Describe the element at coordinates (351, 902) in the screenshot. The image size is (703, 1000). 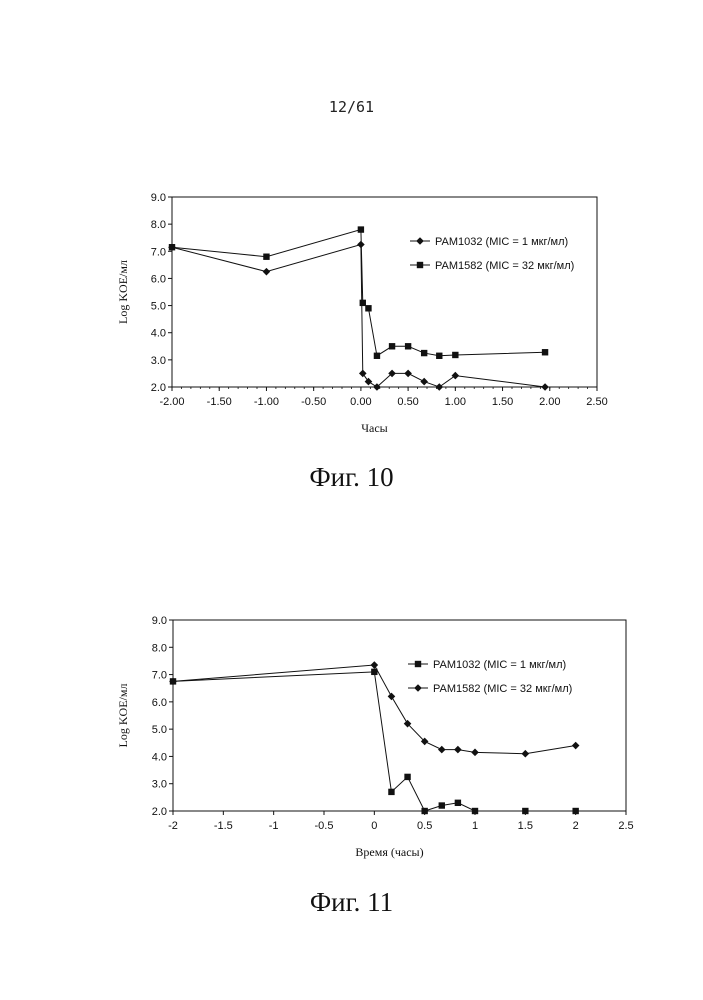
I see `figure-caption-11: Фиг. 11` at that location.